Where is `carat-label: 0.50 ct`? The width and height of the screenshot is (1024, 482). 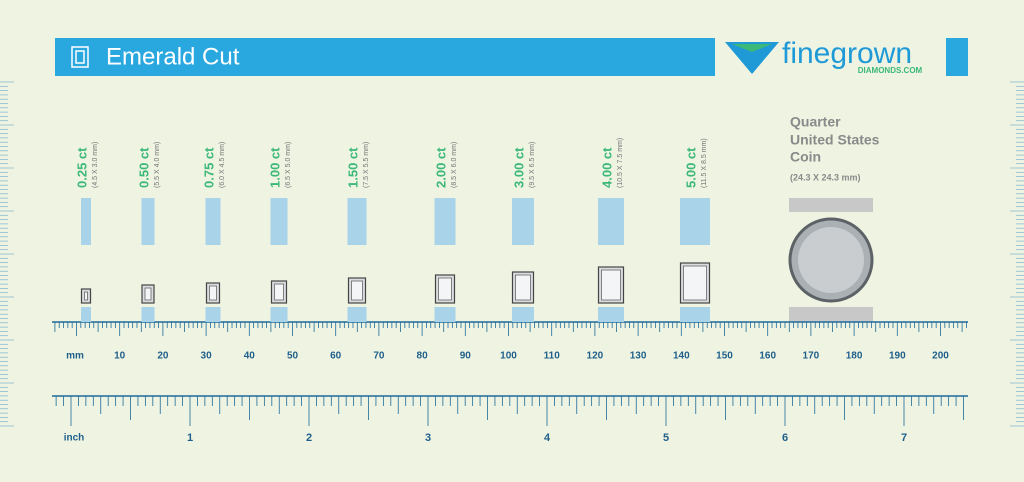 carat-label: 0.50 ct is located at coordinates (143, 167).